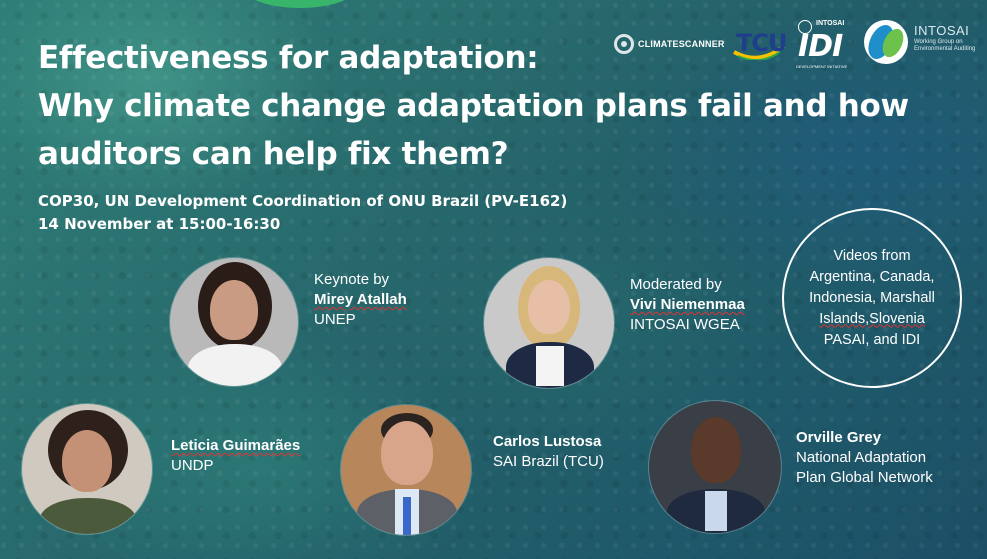 The height and width of the screenshot is (559, 987). I want to click on mirey-org: UNEP, so click(335, 319).